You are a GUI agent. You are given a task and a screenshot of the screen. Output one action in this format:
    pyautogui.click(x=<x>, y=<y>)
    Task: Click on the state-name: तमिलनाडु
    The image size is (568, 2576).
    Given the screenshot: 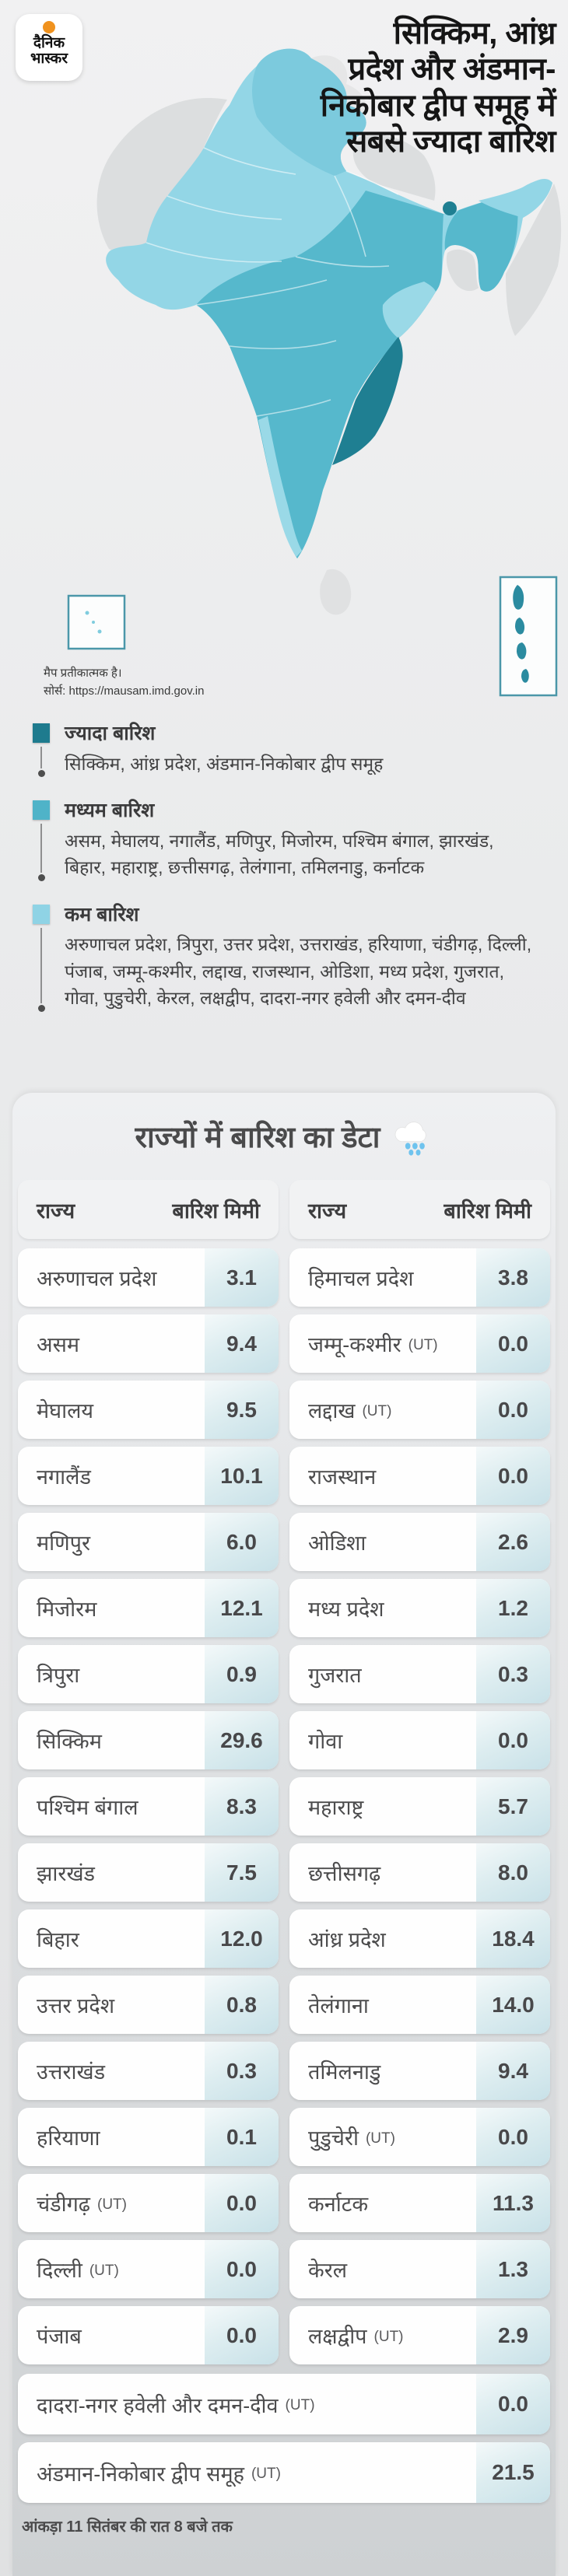 What is the action you would take?
    pyautogui.click(x=344, y=2072)
    